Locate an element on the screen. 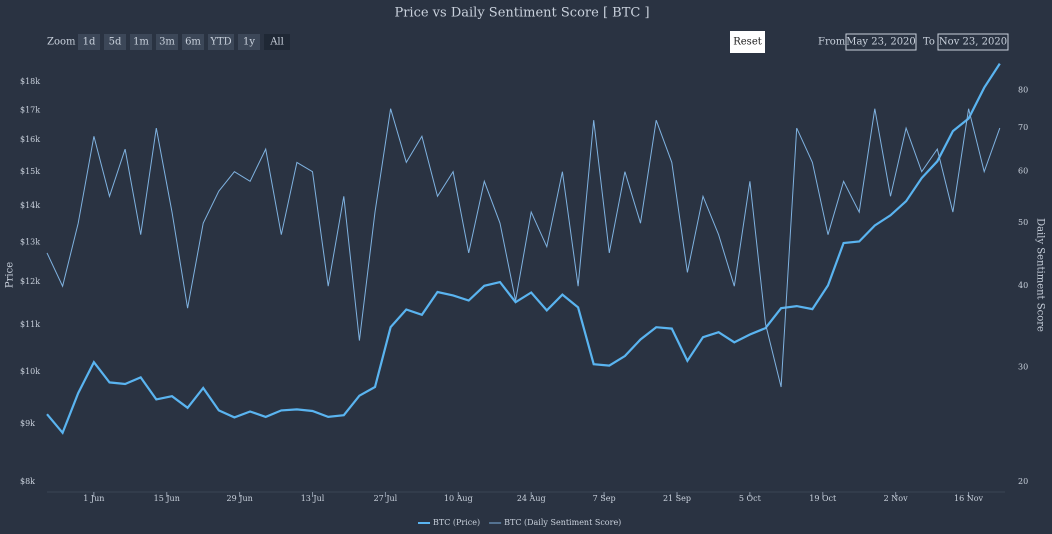 Image resolution: width=1052 pixels, height=534 pixels. legend-label: BTC (Price) is located at coordinates (456, 522).